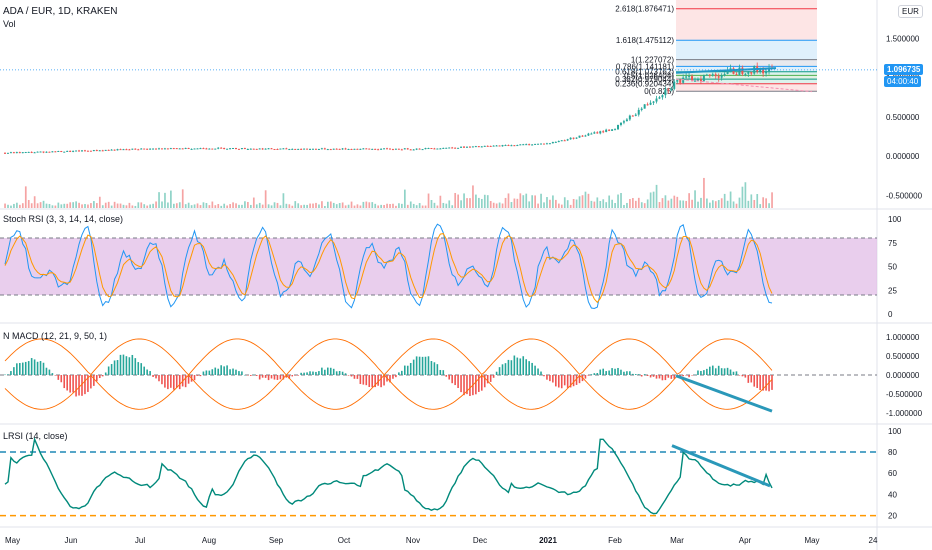 The image size is (932, 550). I want to click on fib-zone, so click(746, 4).